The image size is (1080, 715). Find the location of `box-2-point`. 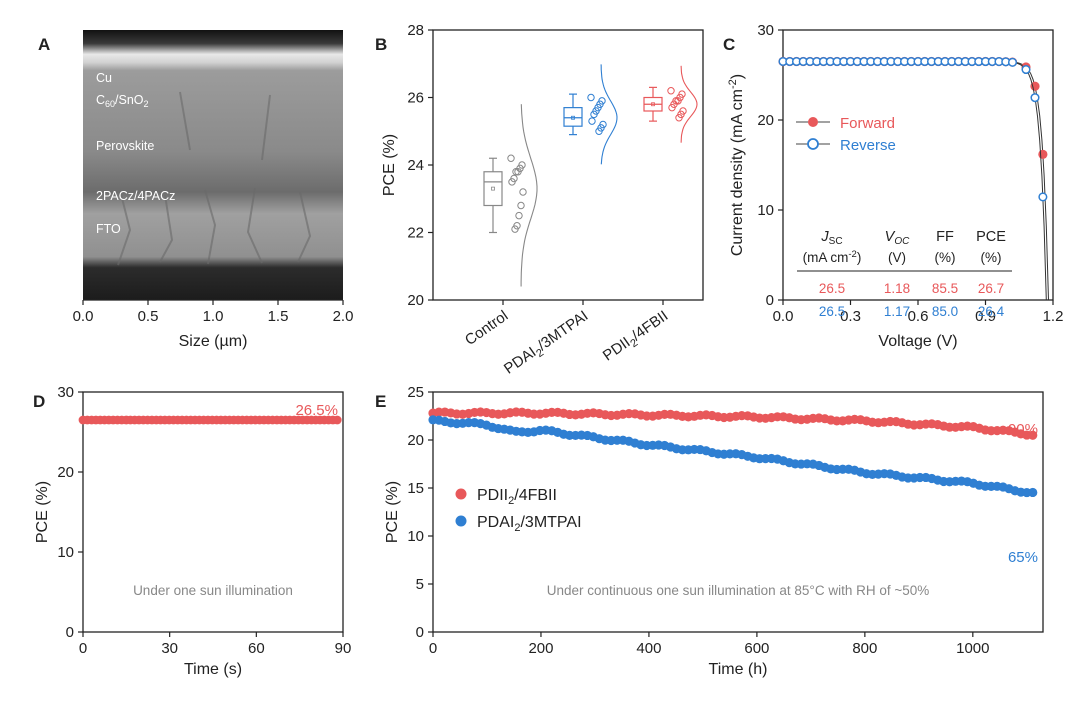

box-2-point is located at coordinates (592, 121).